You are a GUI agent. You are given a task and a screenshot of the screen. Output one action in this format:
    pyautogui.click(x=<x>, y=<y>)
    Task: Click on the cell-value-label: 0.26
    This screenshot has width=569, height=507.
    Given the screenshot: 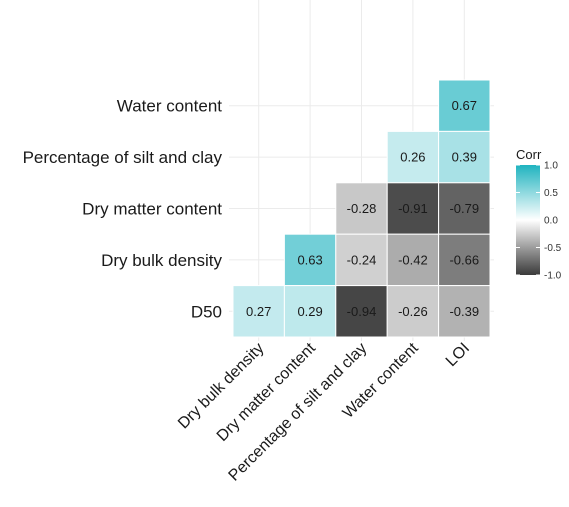 What is the action you would take?
    pyautogui.click(x=412, y=157)
    